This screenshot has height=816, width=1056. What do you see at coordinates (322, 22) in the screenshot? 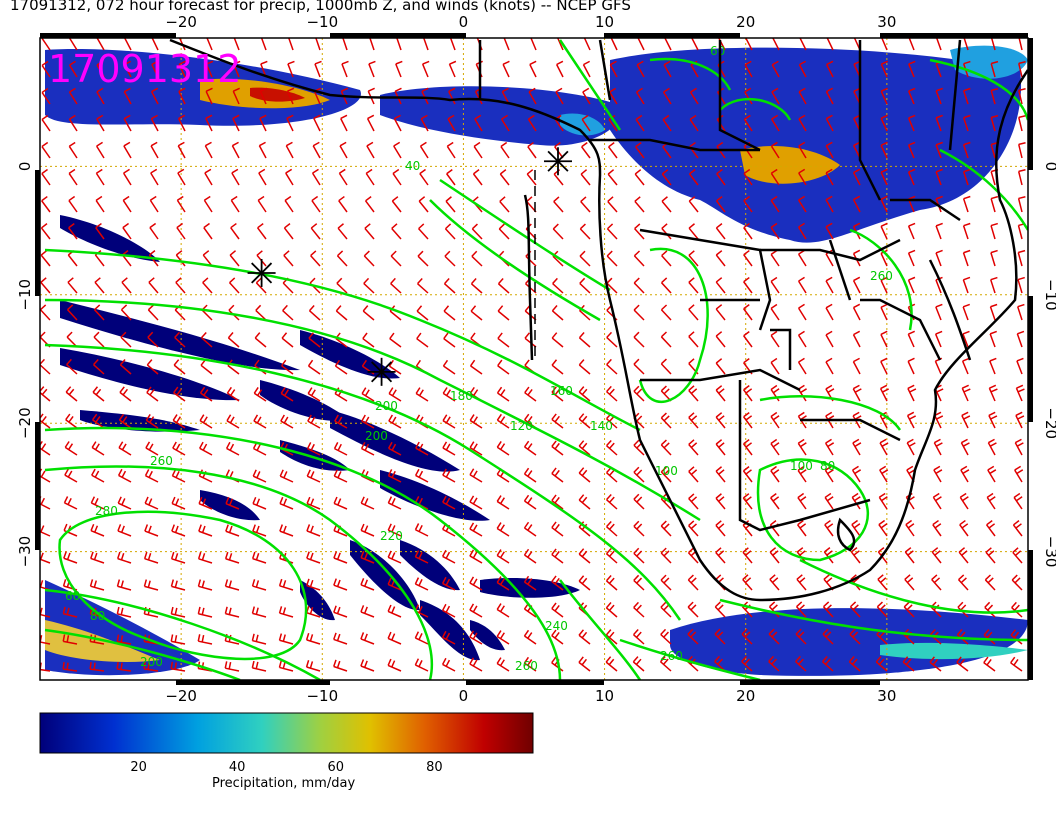
I see `lon-label-top-1: −10` at bounding box center [322, 22].